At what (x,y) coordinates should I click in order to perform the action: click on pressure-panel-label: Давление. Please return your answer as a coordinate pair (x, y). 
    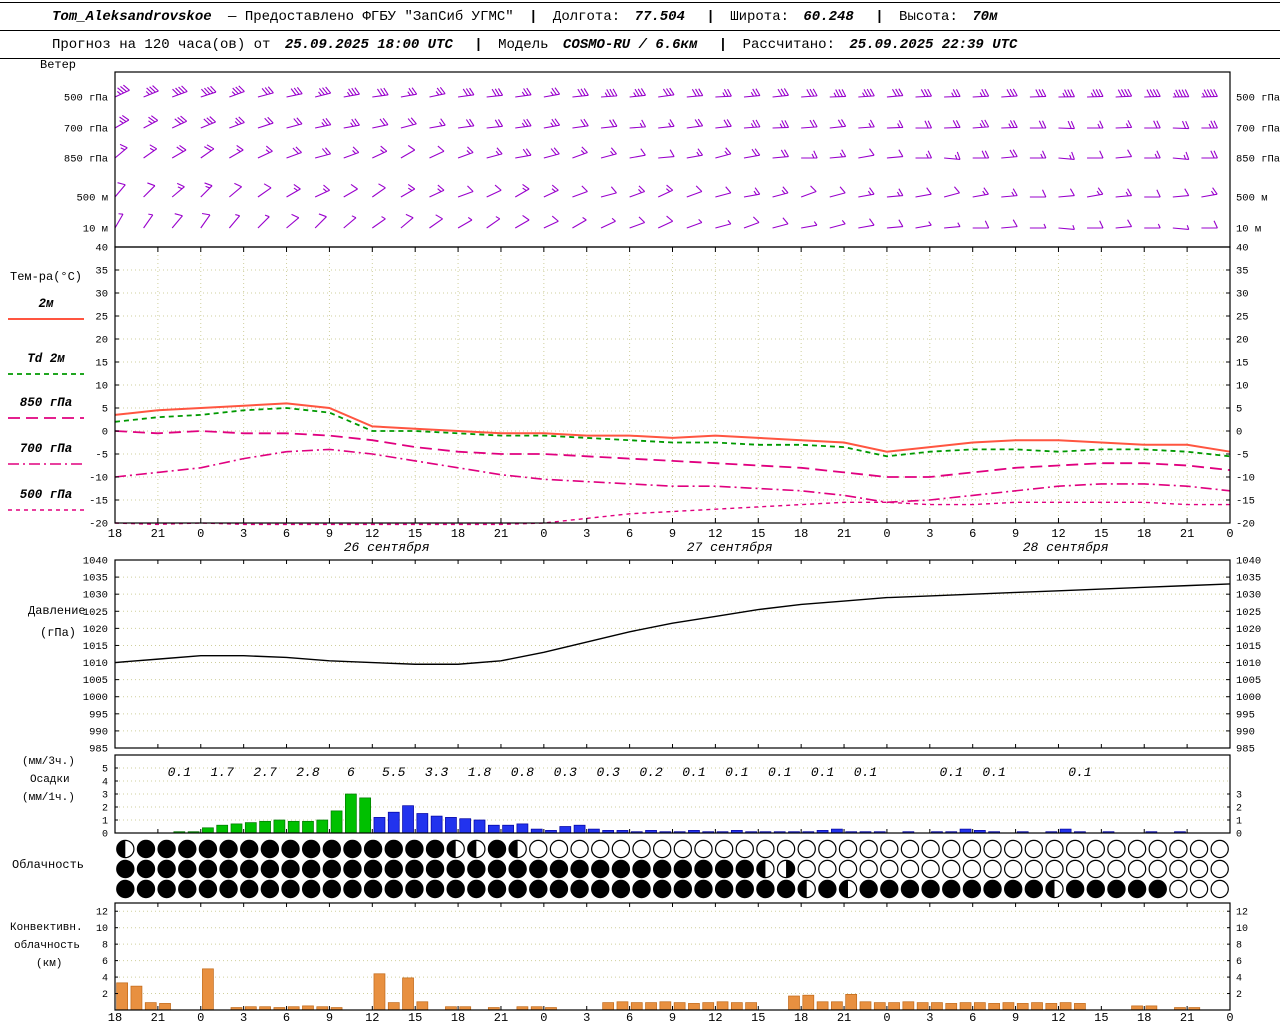
    Looking at the image, I should click on (57, 611).